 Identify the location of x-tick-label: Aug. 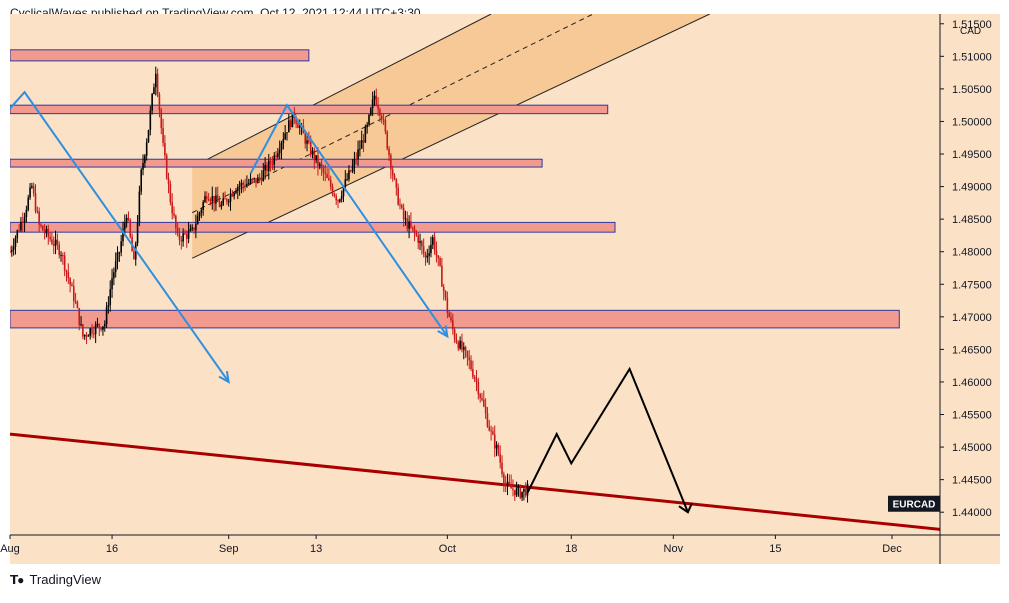
(10, 549).